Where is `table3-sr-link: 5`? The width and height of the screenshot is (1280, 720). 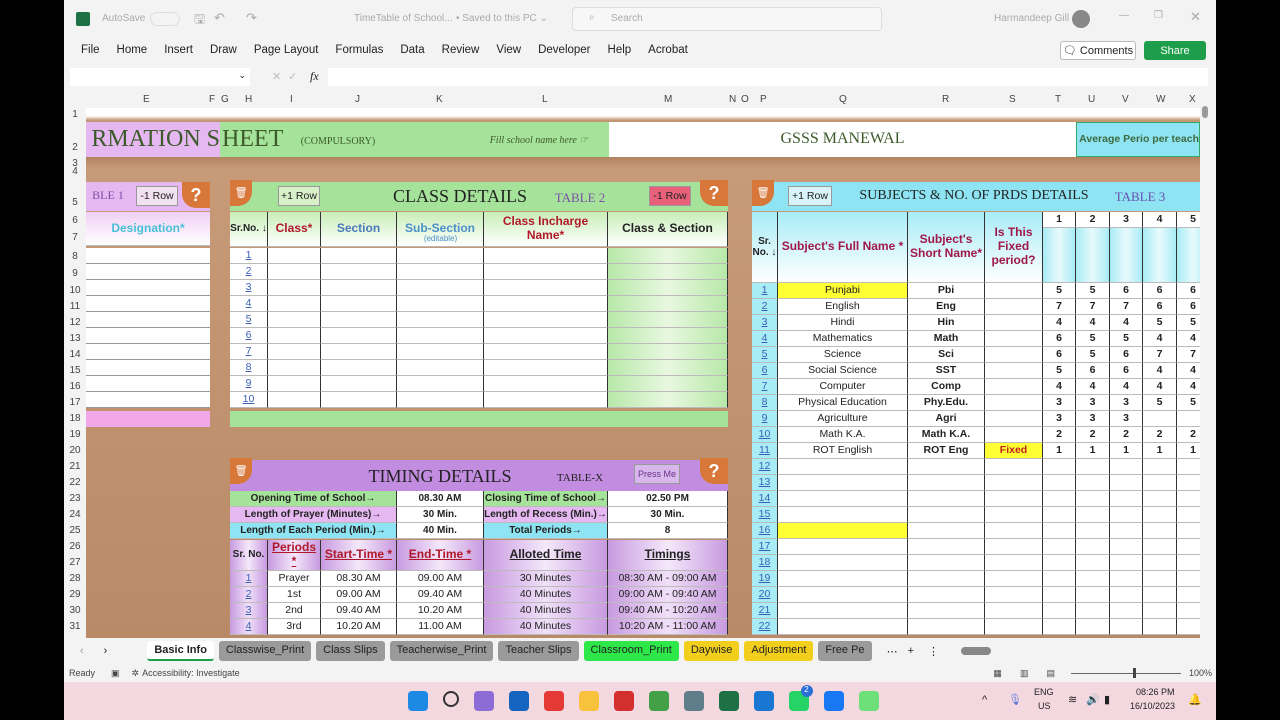
table3-sr-link: 5 is located at coordinates (765, 355).